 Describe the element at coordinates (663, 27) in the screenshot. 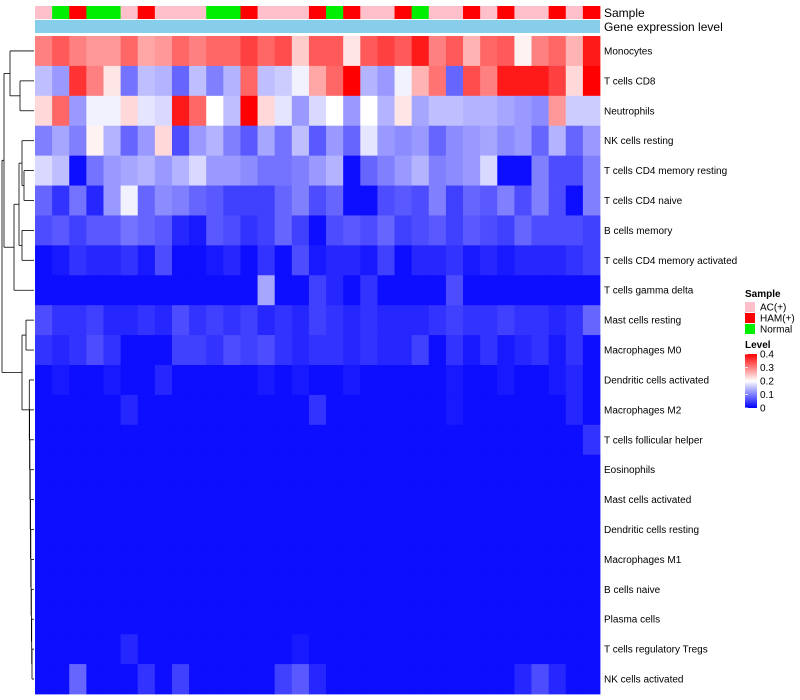

I see `annotation-label-gene-expression: Gene expression level` at that location.